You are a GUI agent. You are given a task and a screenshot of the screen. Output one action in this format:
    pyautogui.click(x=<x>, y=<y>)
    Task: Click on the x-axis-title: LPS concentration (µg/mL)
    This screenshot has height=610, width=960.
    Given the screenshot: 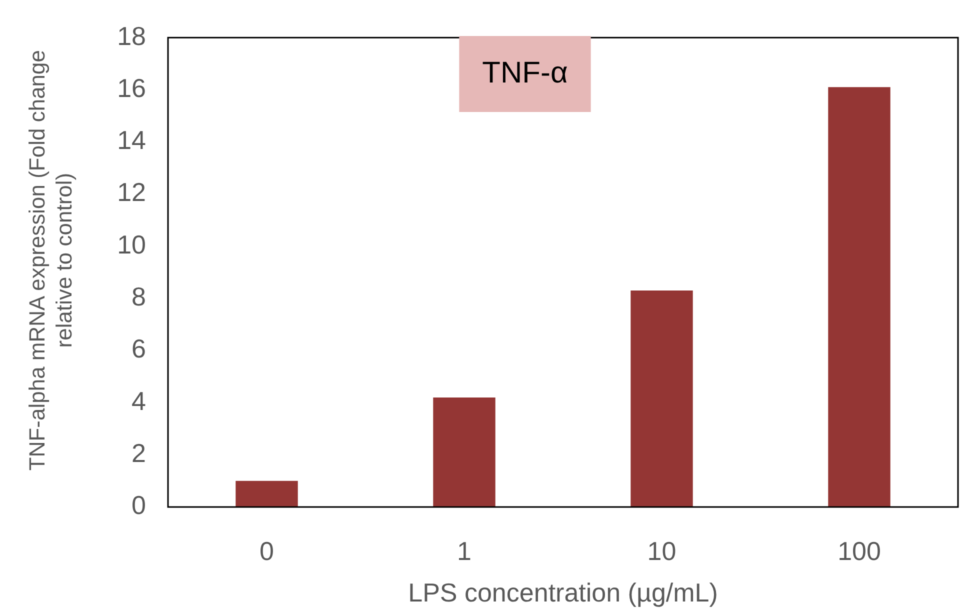 What is the action you would take?
    pyautogui.click(x=563, y=593)
    